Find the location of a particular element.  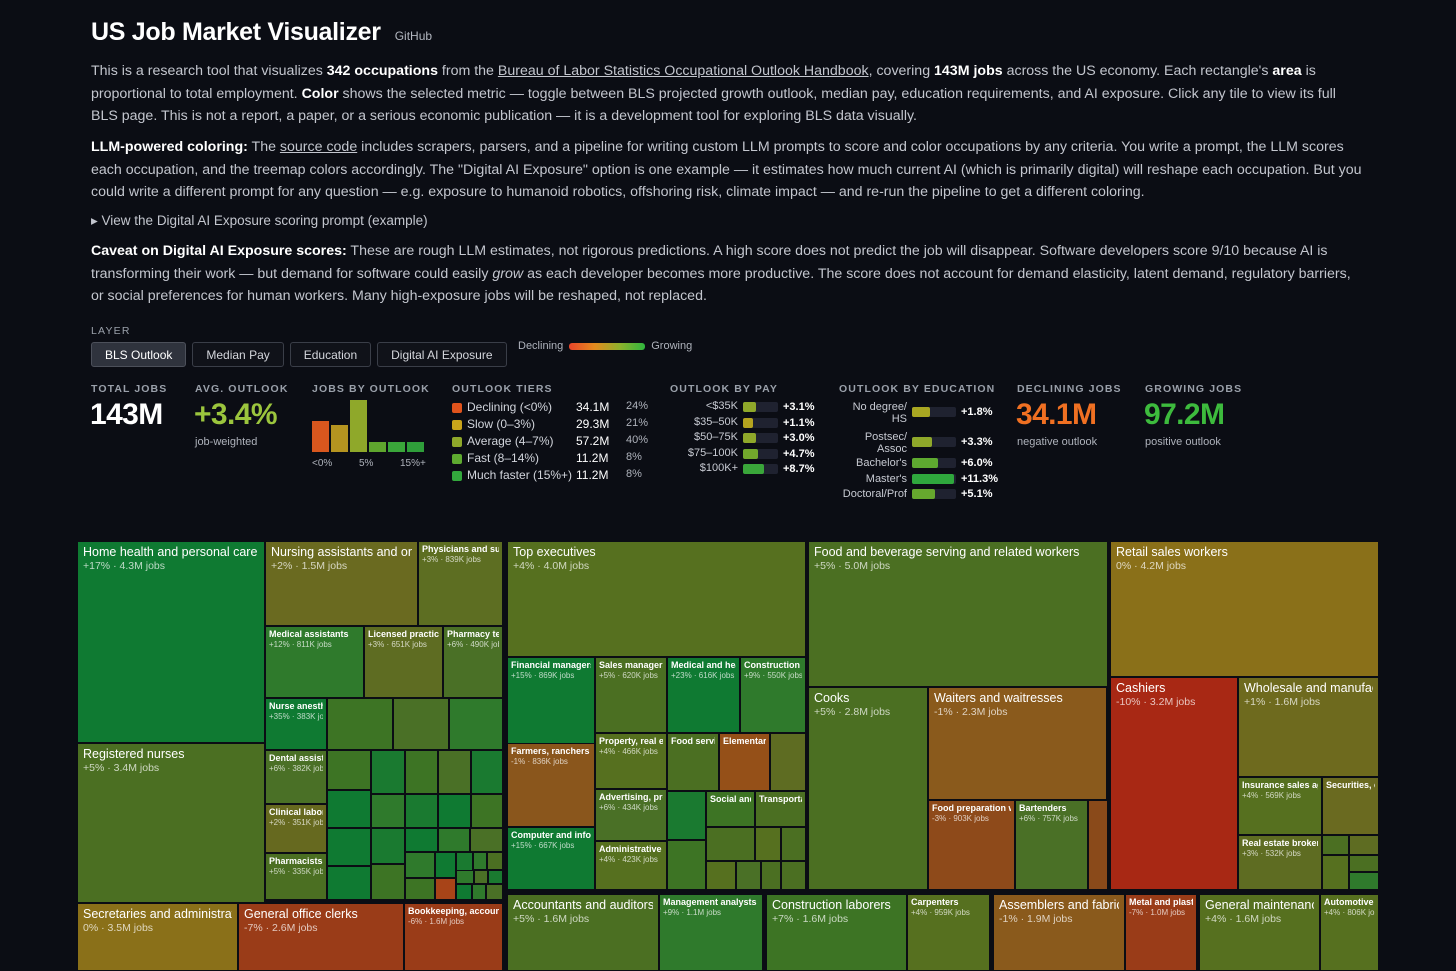

occupation-tile: Carpenters +4% · 959K jobs is located at coordinates (948, 932).